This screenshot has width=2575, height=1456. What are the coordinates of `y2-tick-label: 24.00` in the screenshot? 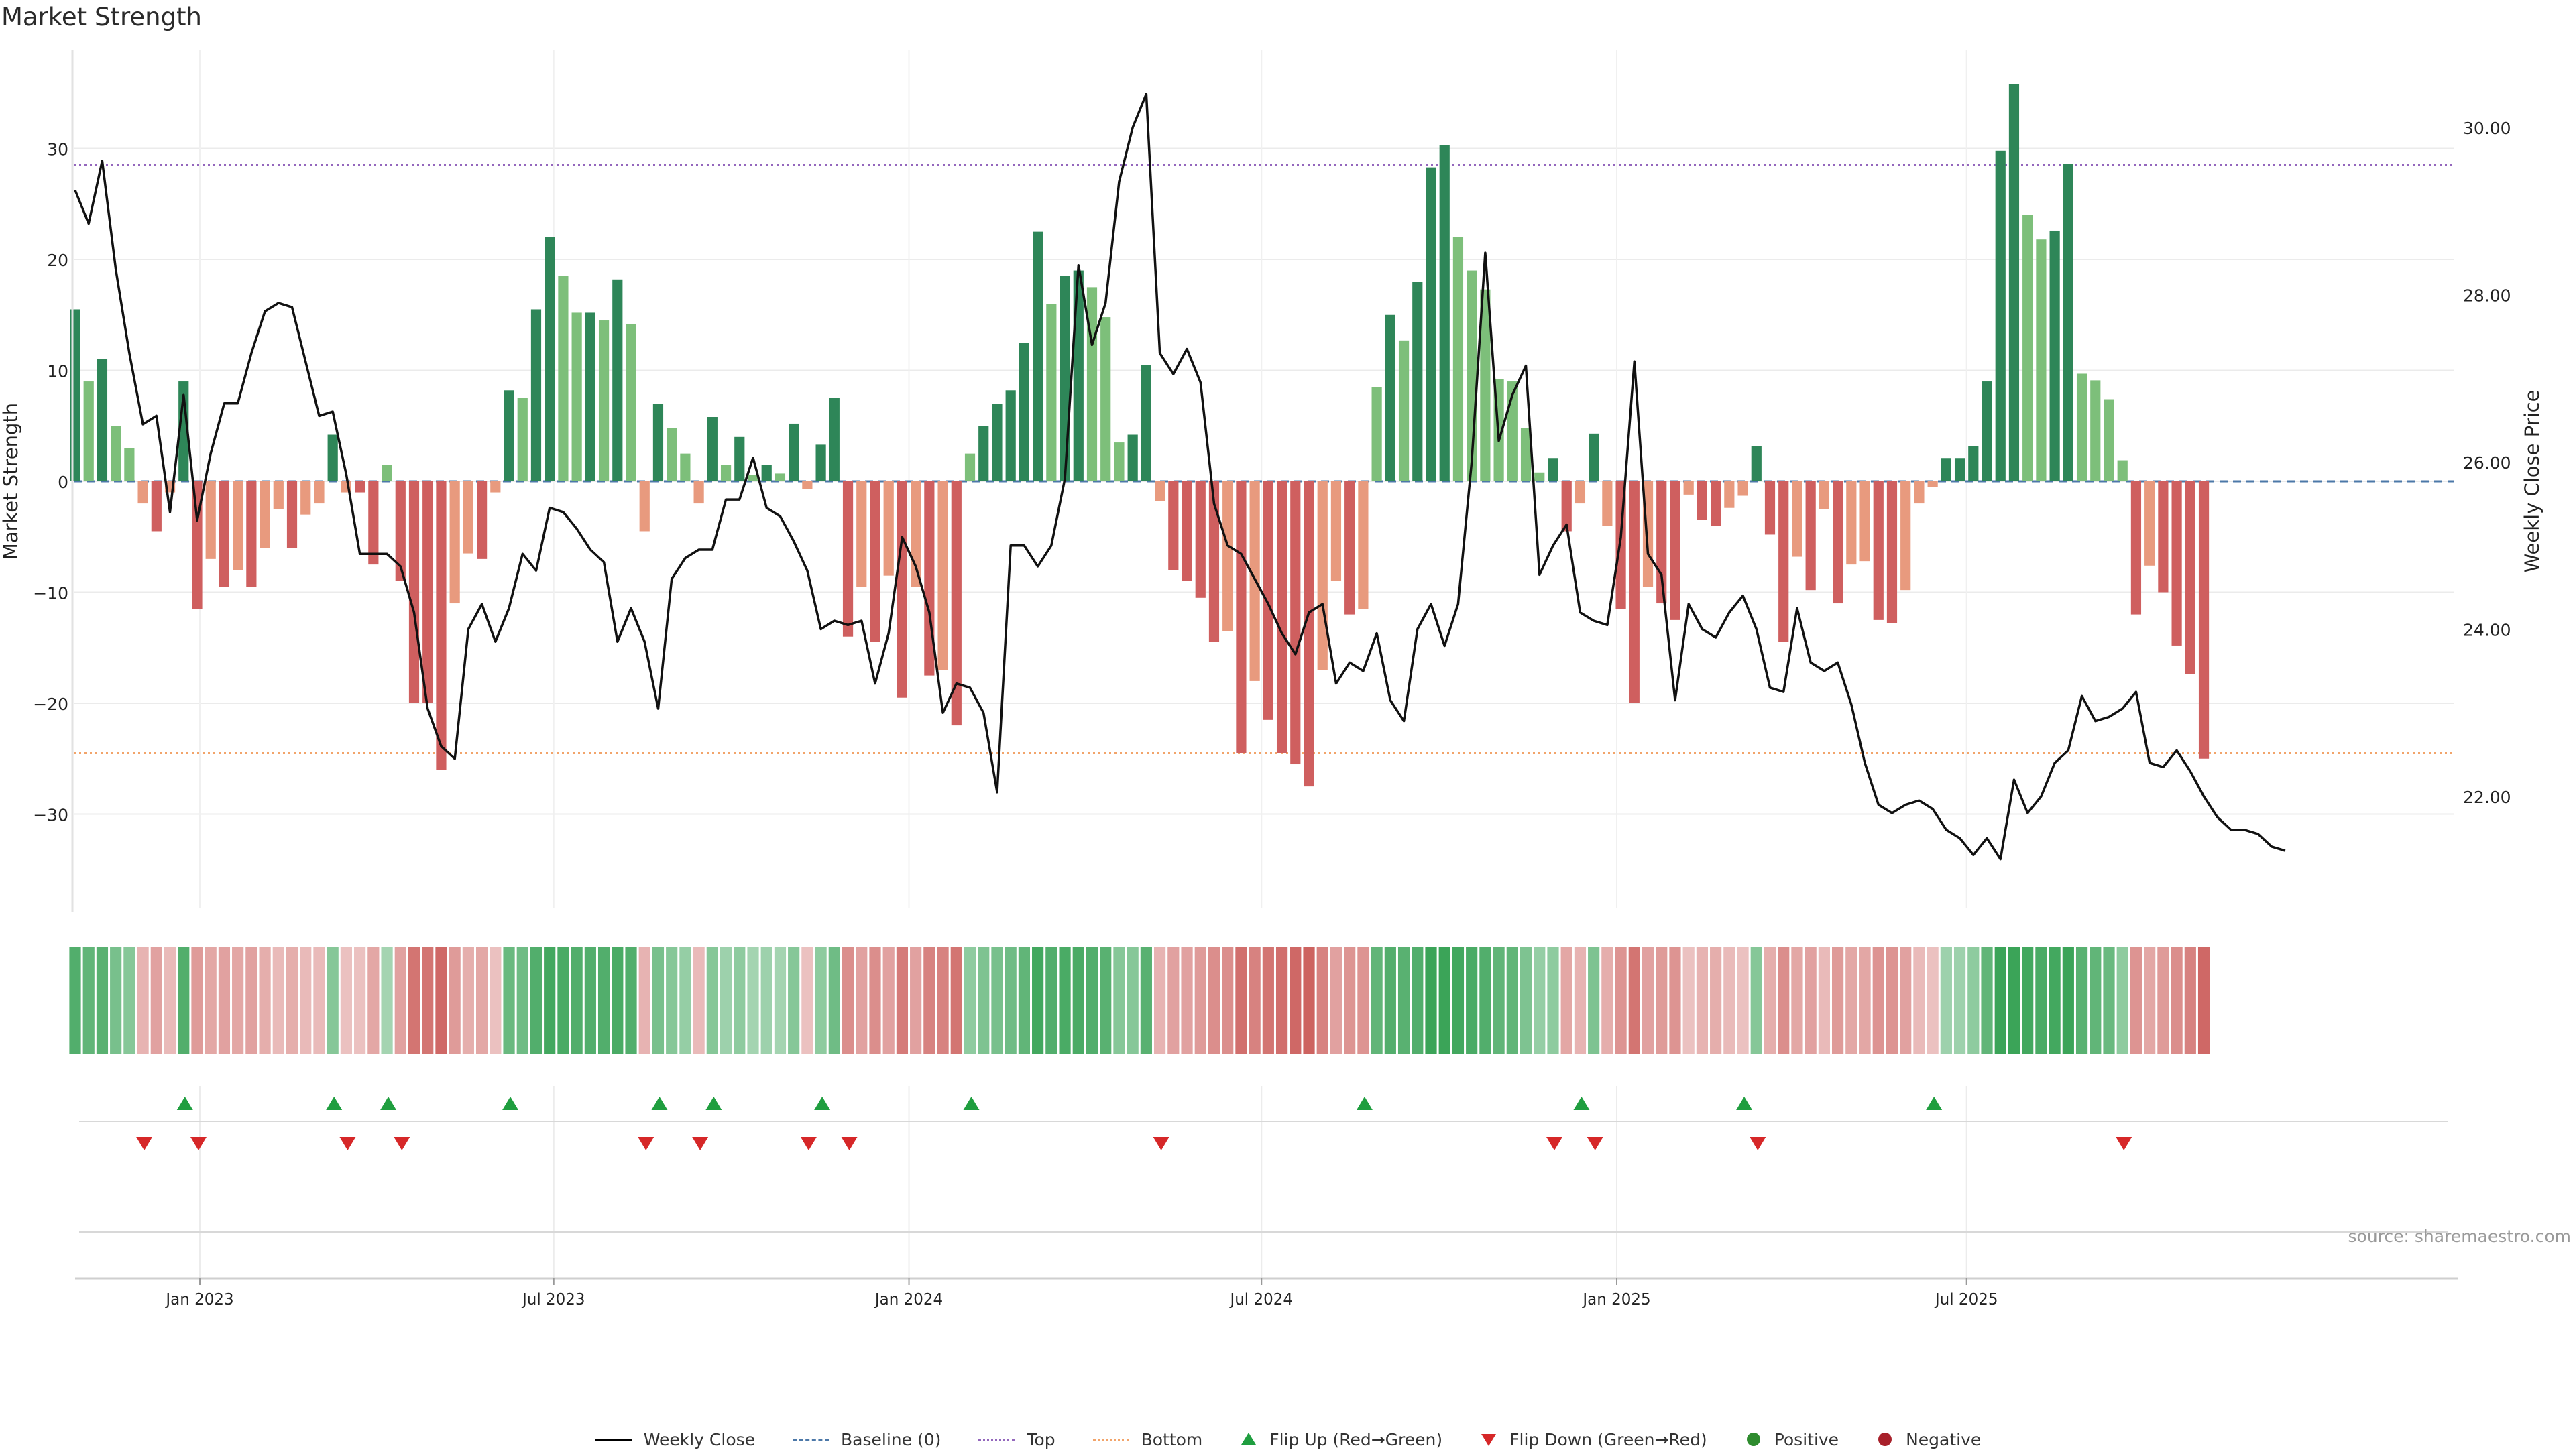 It's located at (2487, 630).